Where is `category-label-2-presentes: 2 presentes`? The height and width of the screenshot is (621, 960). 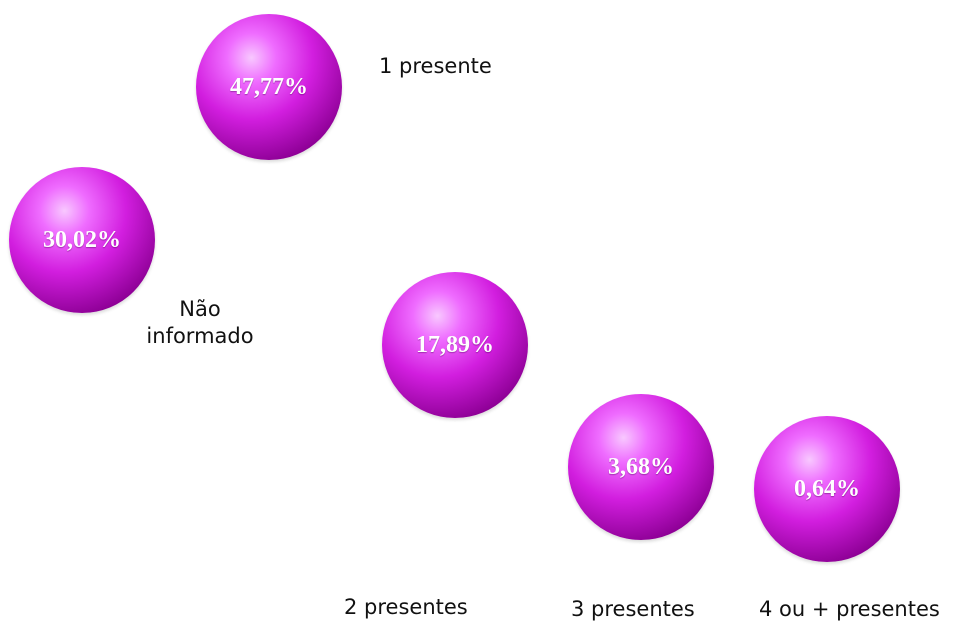
category-label-2-presentes: 2 presentes is located at coordinates (406, 607).